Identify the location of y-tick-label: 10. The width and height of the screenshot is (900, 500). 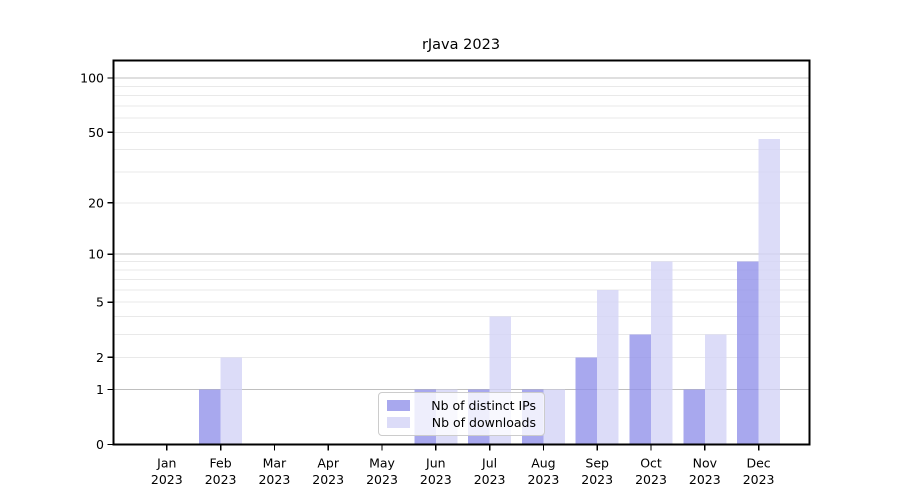
(96, 254).